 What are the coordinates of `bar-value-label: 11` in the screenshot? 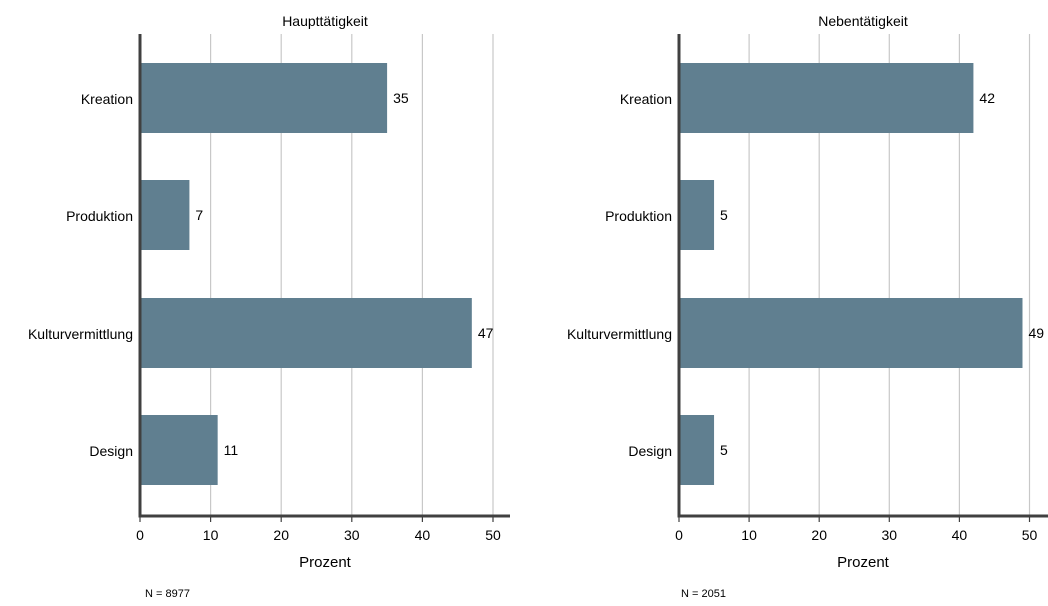 It's located at (231, 450).